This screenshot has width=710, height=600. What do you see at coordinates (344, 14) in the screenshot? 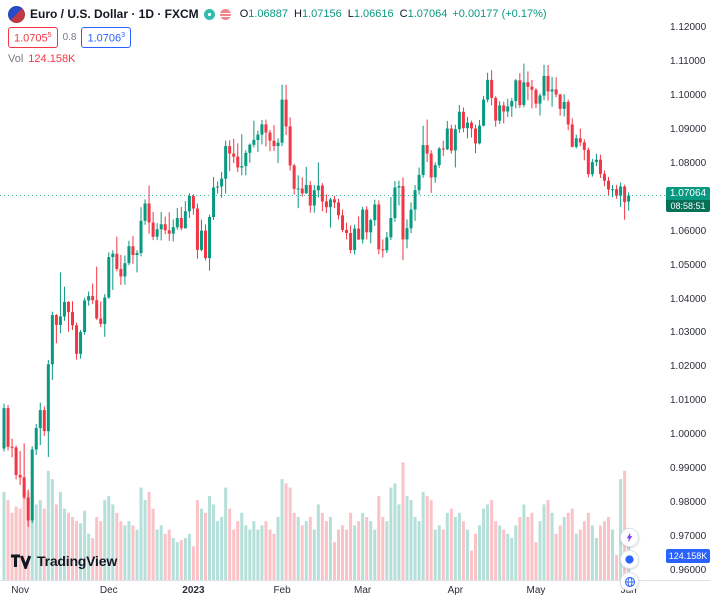
I see `ohlc-values: O1.06887 H1.07156 L1.06616 C1.07064` at bounding box center [344, 14].